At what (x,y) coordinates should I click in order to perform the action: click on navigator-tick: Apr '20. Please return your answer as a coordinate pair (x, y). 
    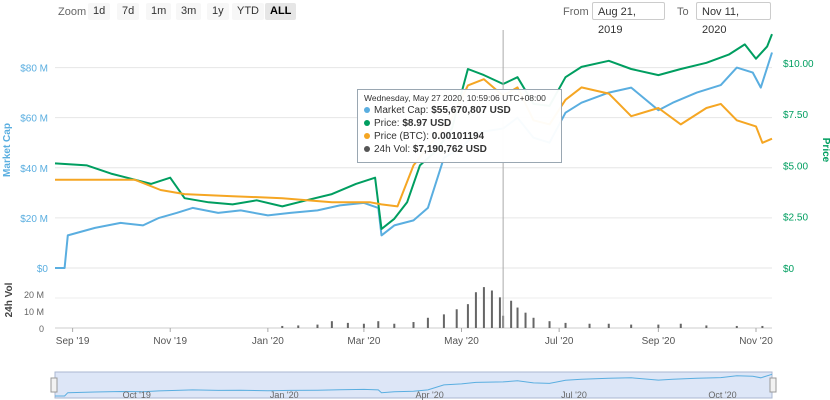
    Looking at the image, I should click on (430, 395).